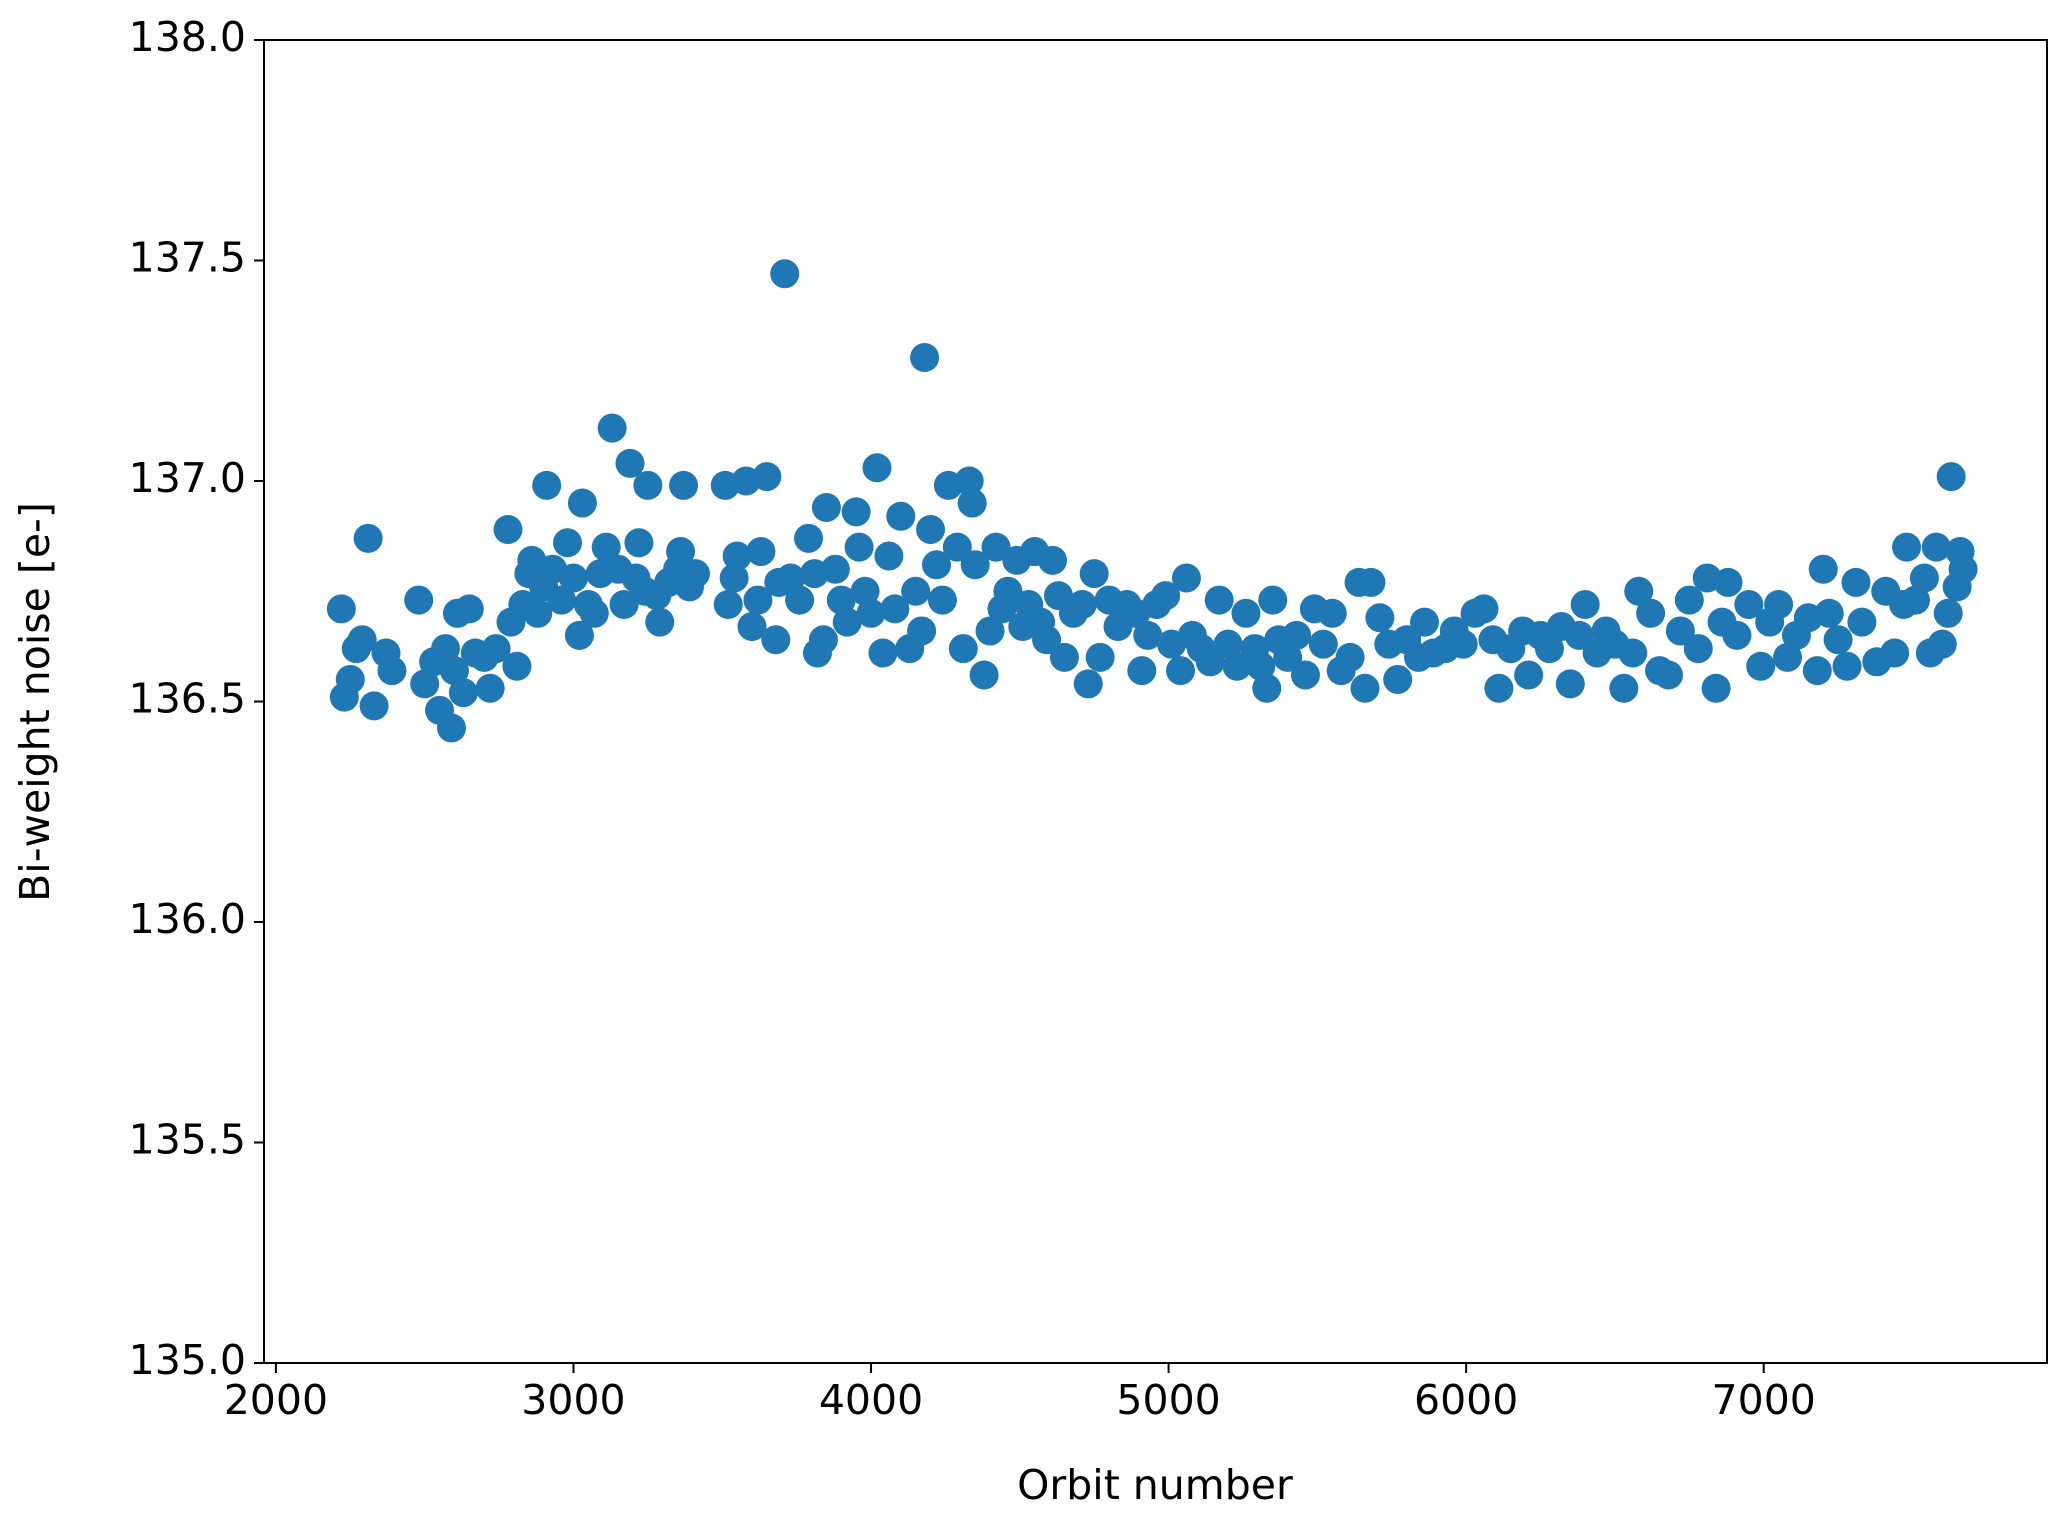 This screenshot has width=2067, height=1525. I want to click on x-tick-label: 6000, so click(1466, 1400).